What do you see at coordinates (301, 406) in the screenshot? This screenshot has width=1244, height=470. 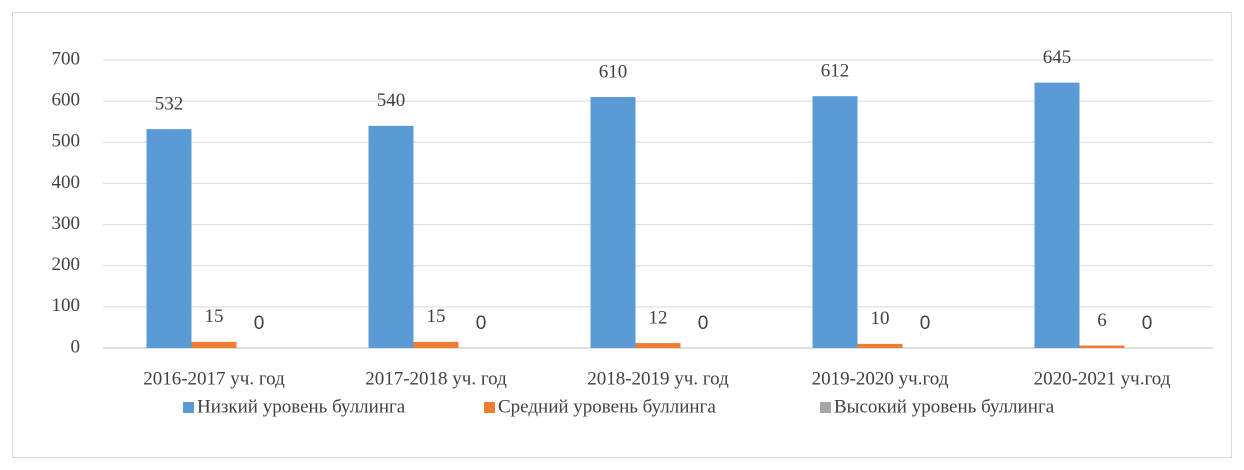 I see `legend-label: Низкий уровень буллинга` at bounding box center [301, 406].